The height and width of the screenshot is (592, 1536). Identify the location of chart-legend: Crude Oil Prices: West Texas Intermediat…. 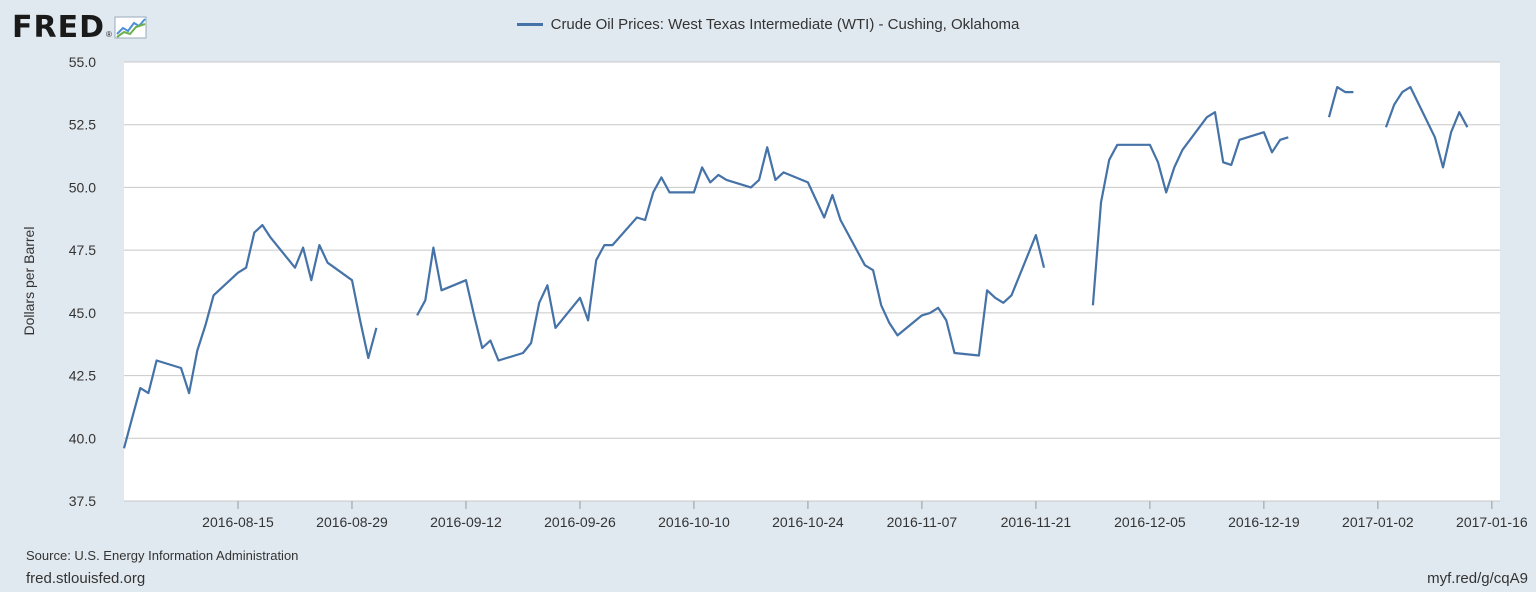
(768, 24).